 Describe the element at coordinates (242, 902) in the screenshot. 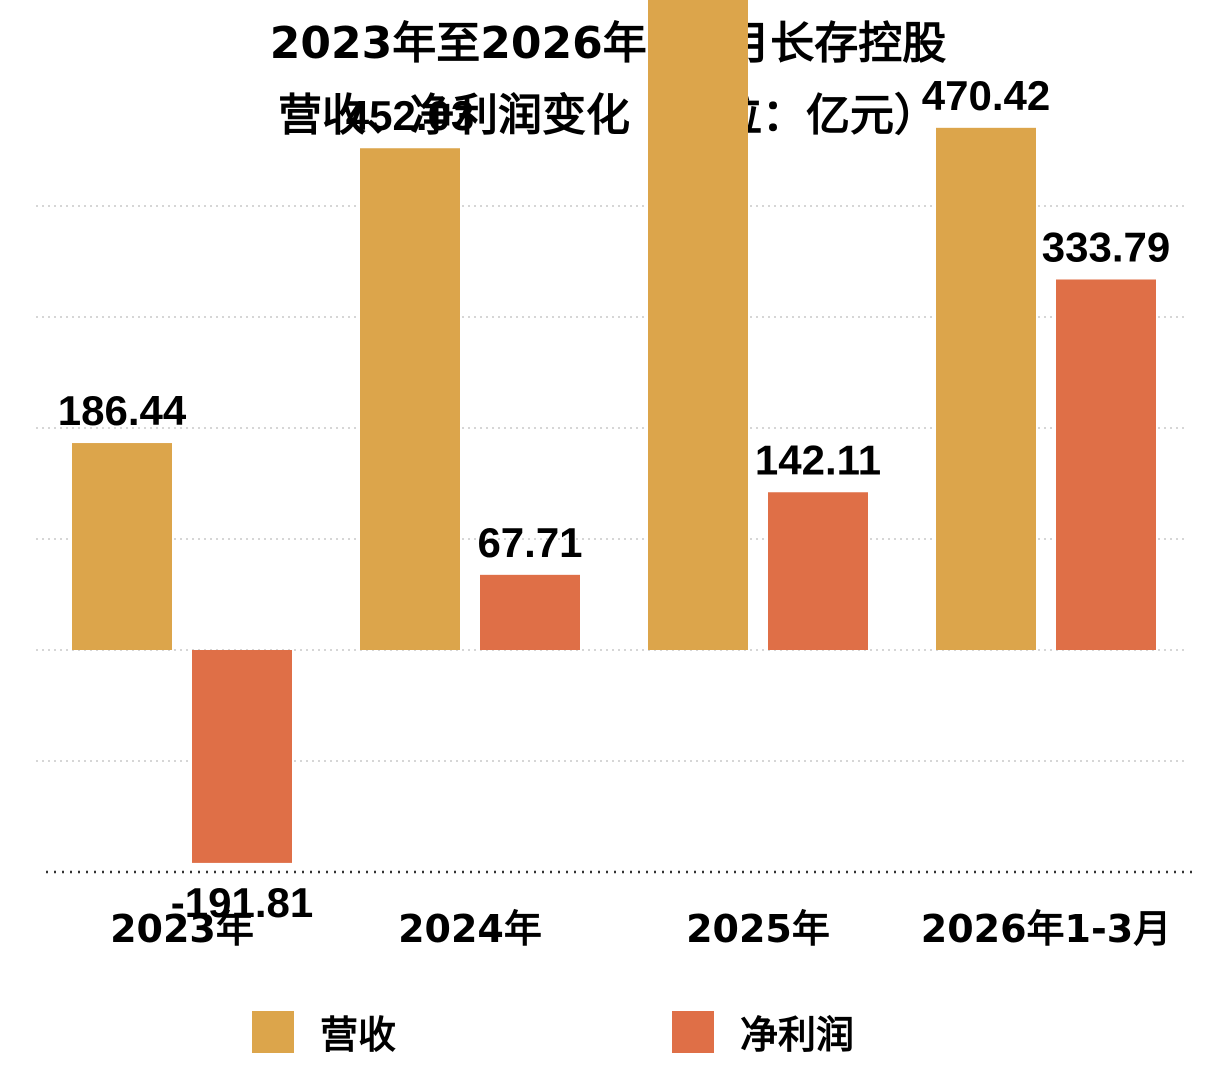

I see `value-label-net-profit-0: -191.81` at that location.